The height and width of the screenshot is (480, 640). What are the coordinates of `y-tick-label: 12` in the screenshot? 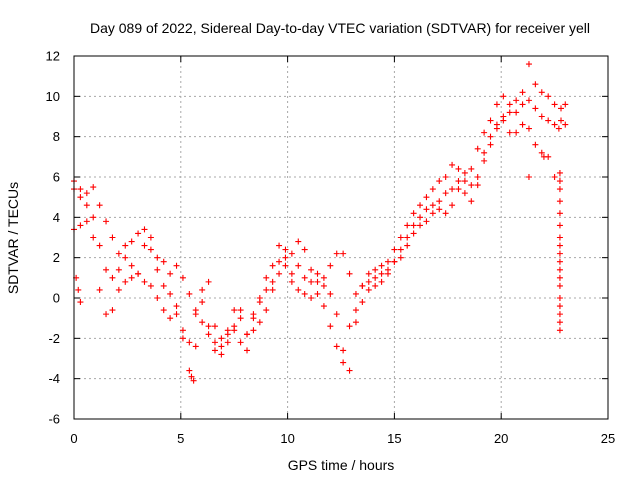 It's located at (53, 56).